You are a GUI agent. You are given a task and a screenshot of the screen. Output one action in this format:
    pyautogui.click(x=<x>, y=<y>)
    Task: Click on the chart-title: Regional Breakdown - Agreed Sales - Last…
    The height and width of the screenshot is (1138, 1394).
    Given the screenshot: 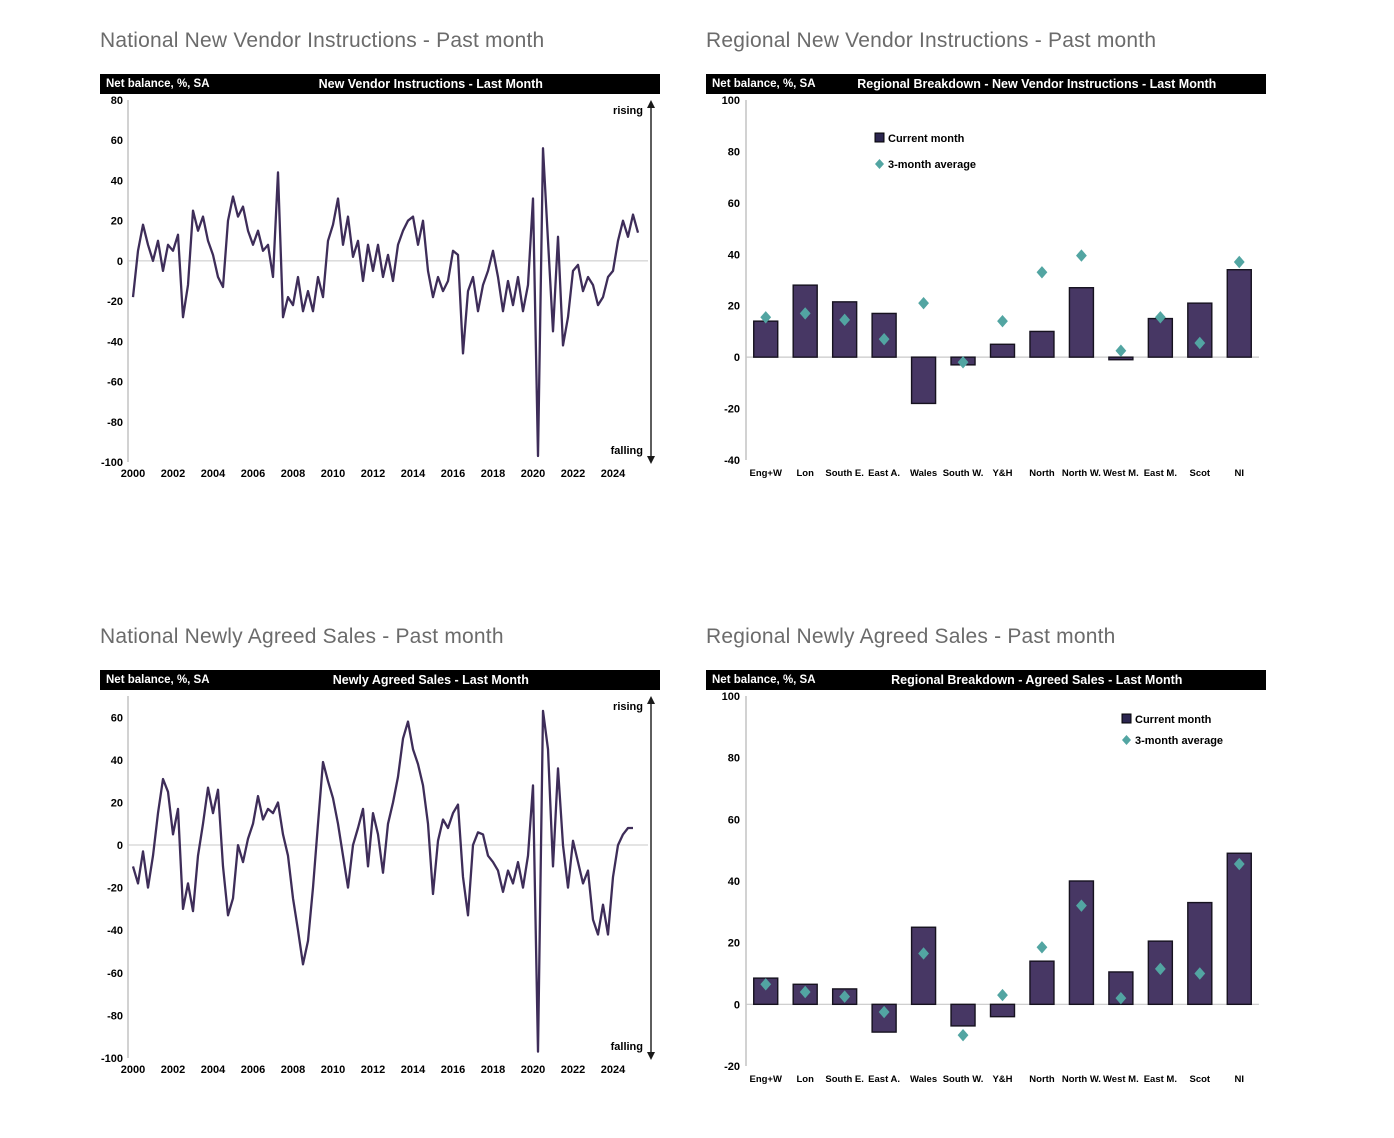 What is the action you would take?
    pyautogui.click(x=1037, y=680)
    